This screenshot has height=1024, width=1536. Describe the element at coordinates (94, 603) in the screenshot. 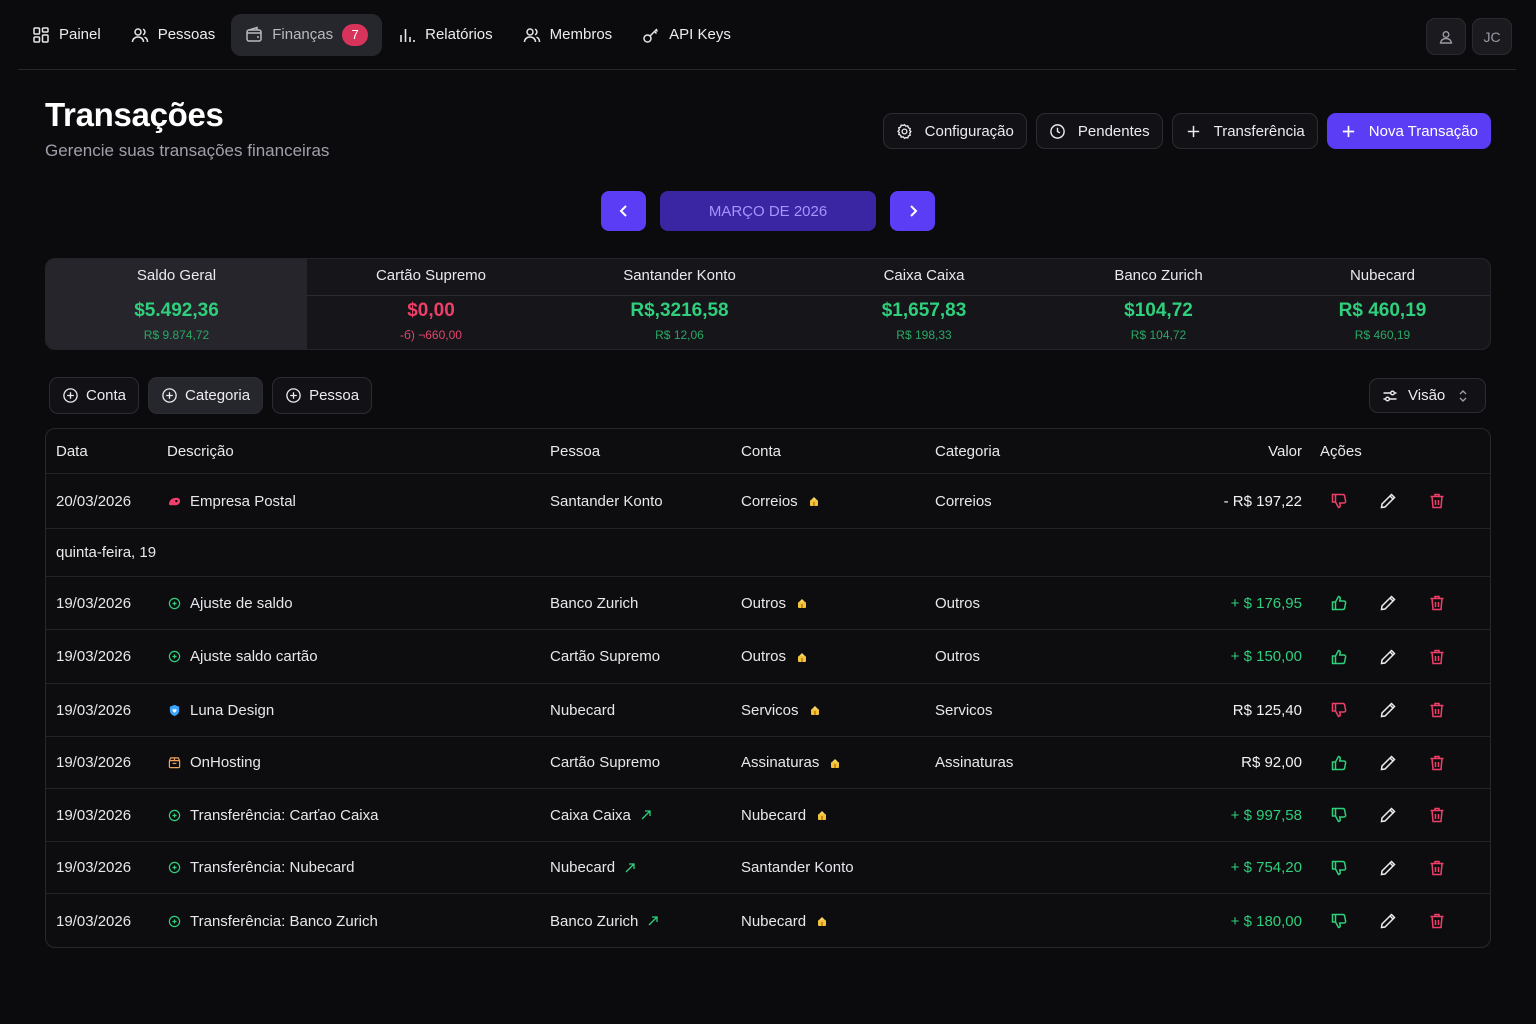

I see `row-date: 19/03/2026` at that location.